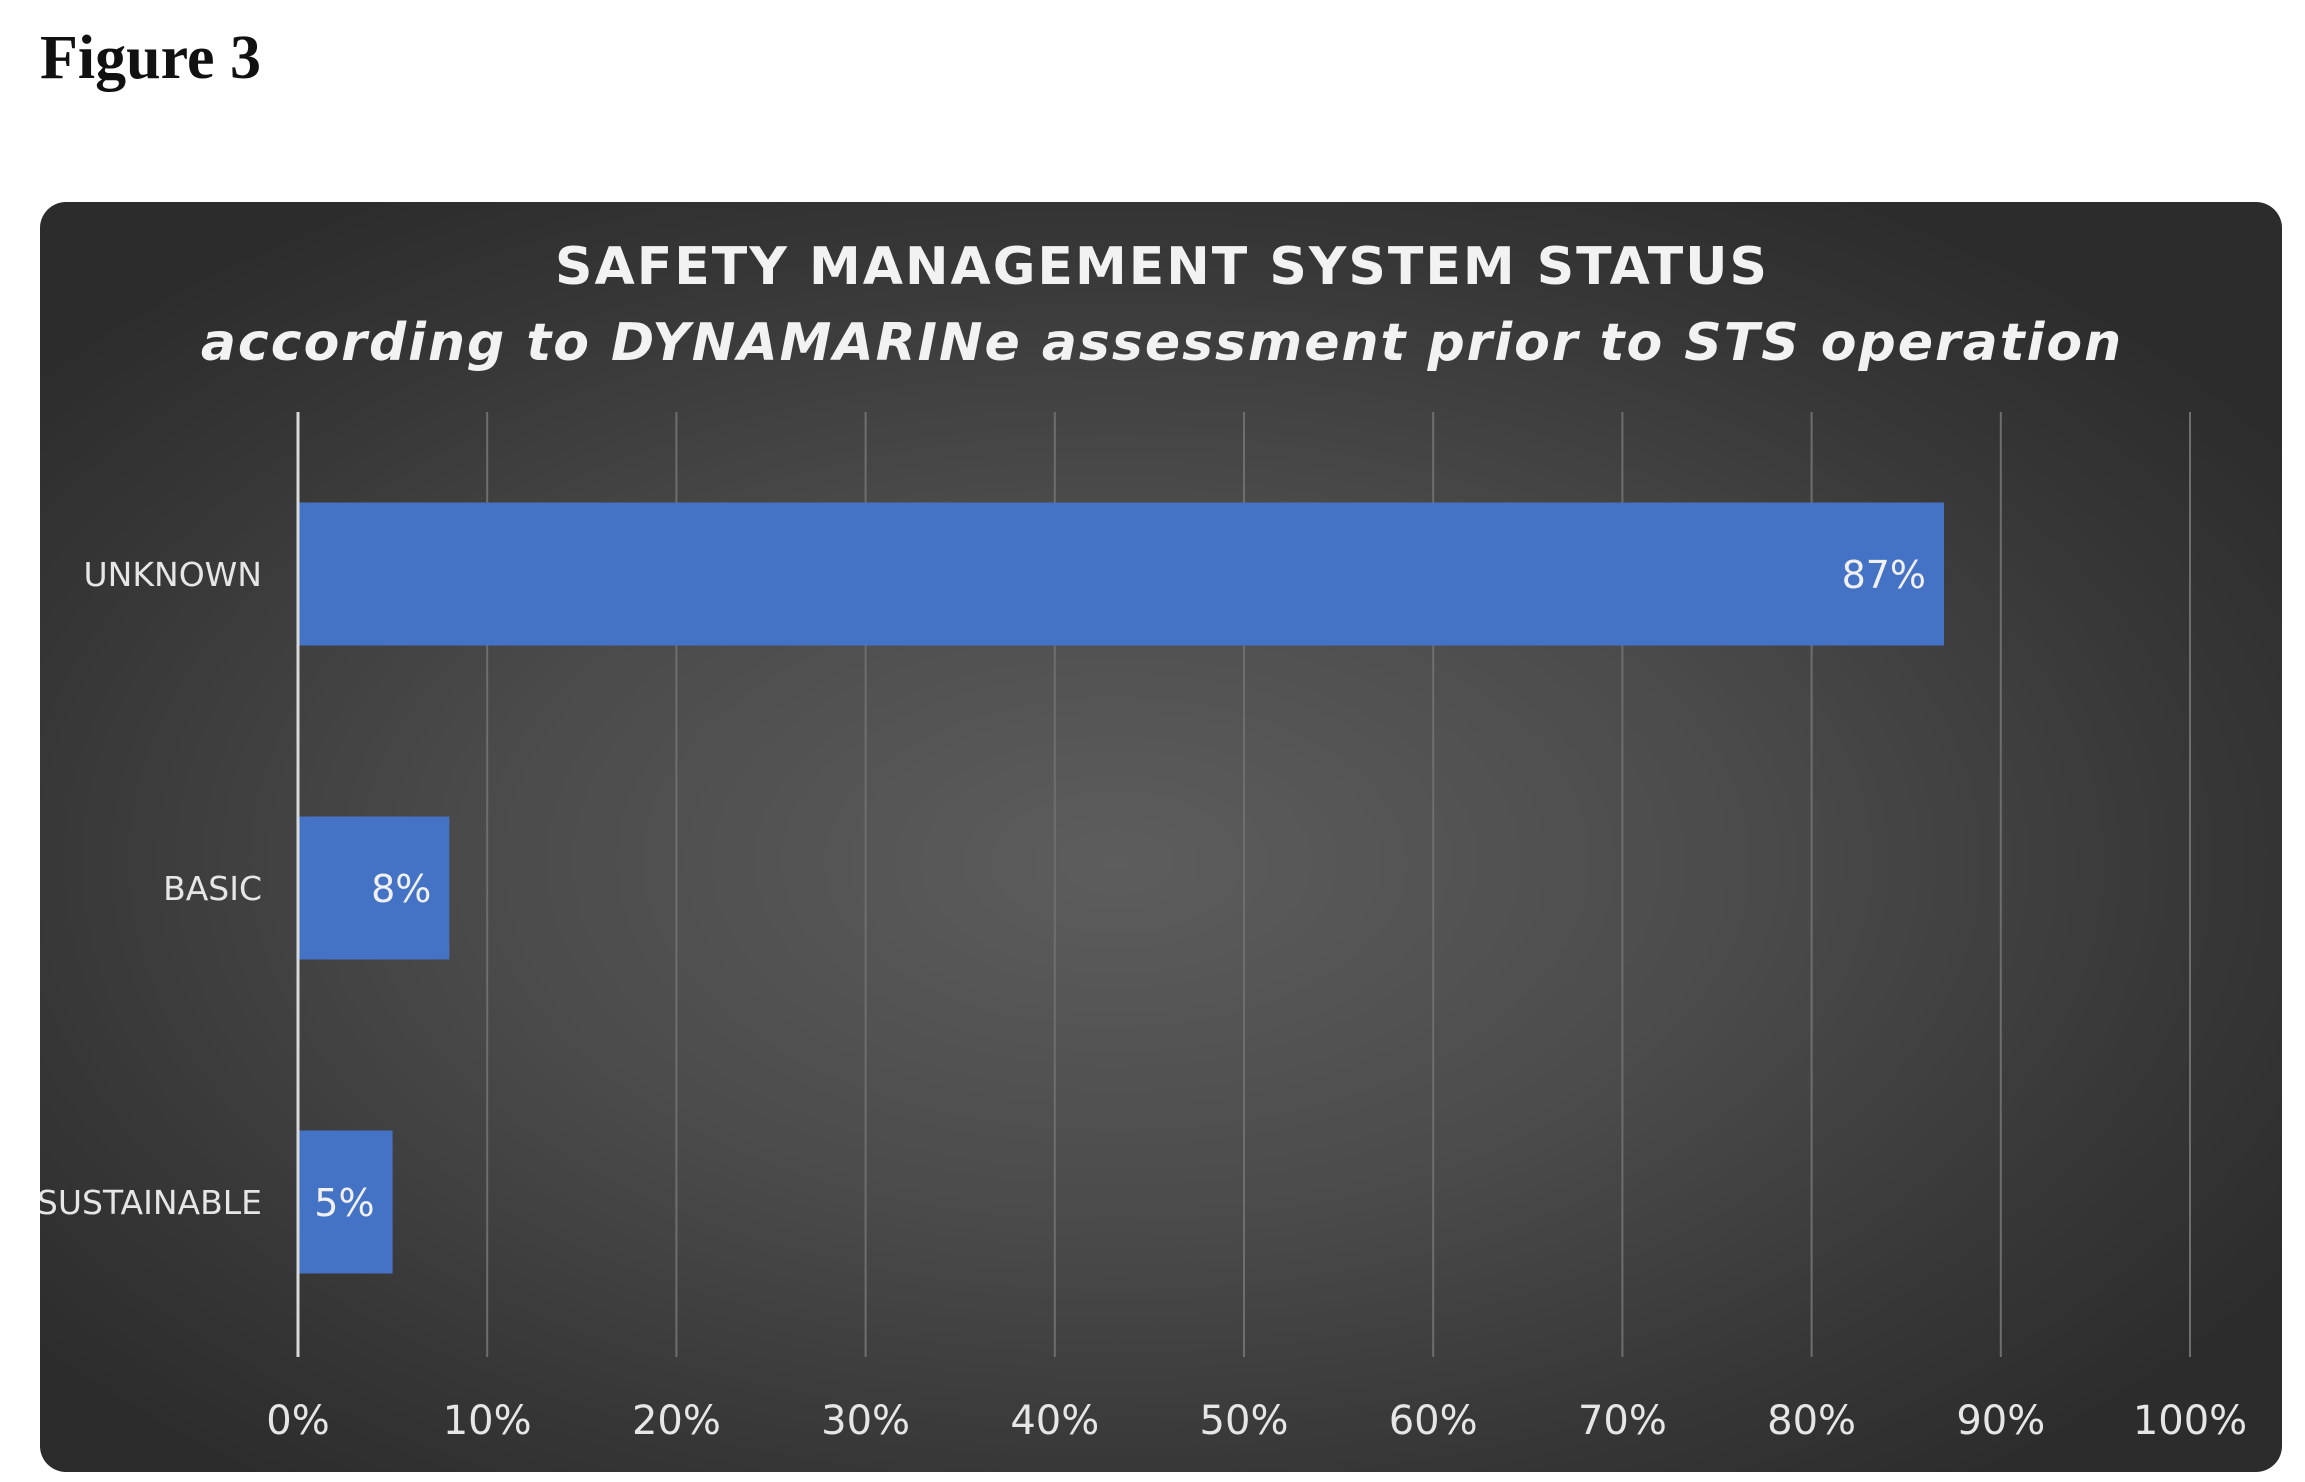 This screenshot has height=1482, width=2305. What do you see at coordinates (297, 1421) in the screenshot?
I see `x-tick-label: 0%` at bounding box center [297, 1421].